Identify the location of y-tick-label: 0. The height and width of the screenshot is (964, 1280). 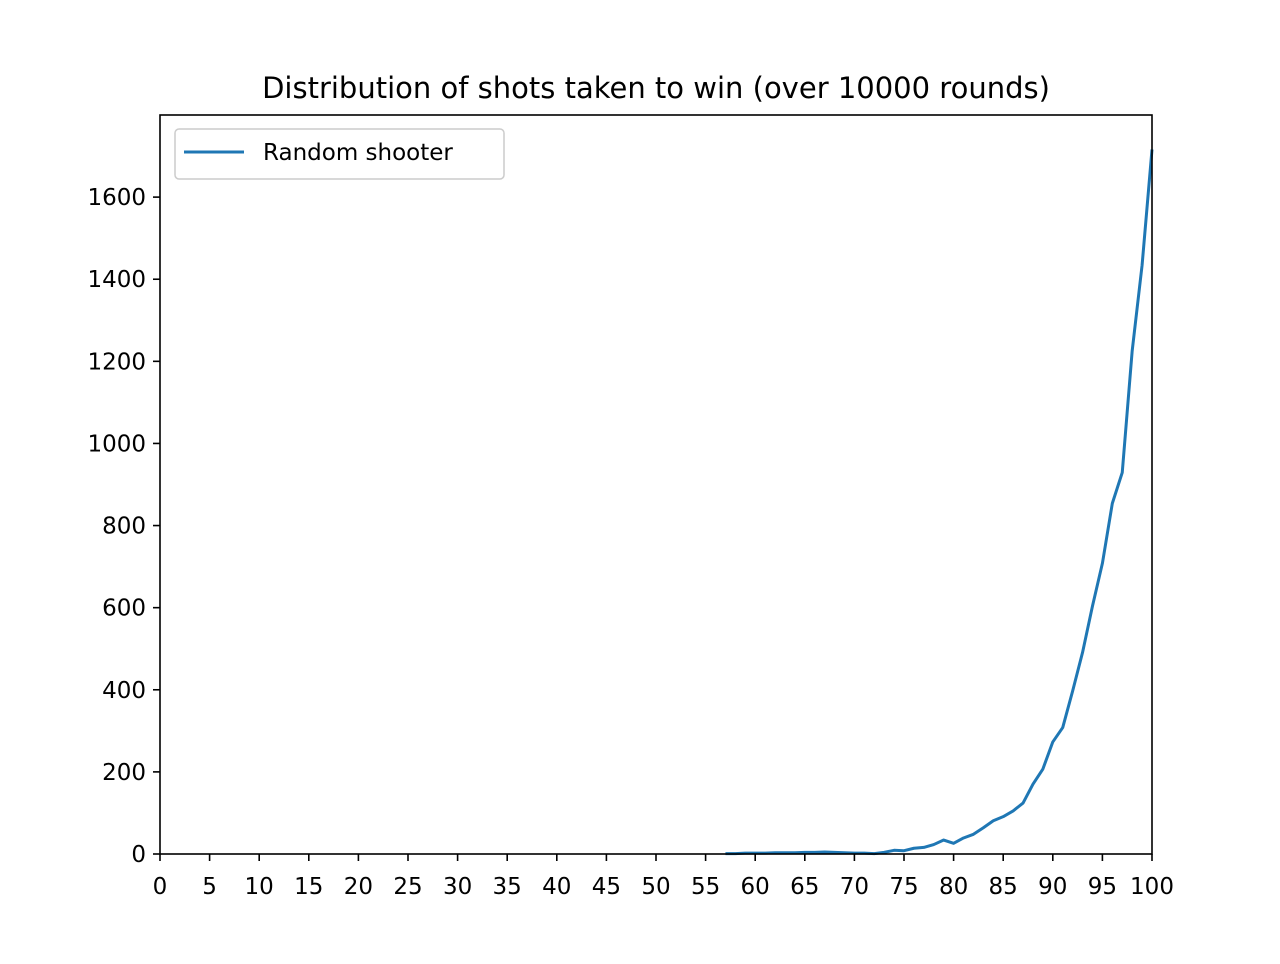
(138, 855).